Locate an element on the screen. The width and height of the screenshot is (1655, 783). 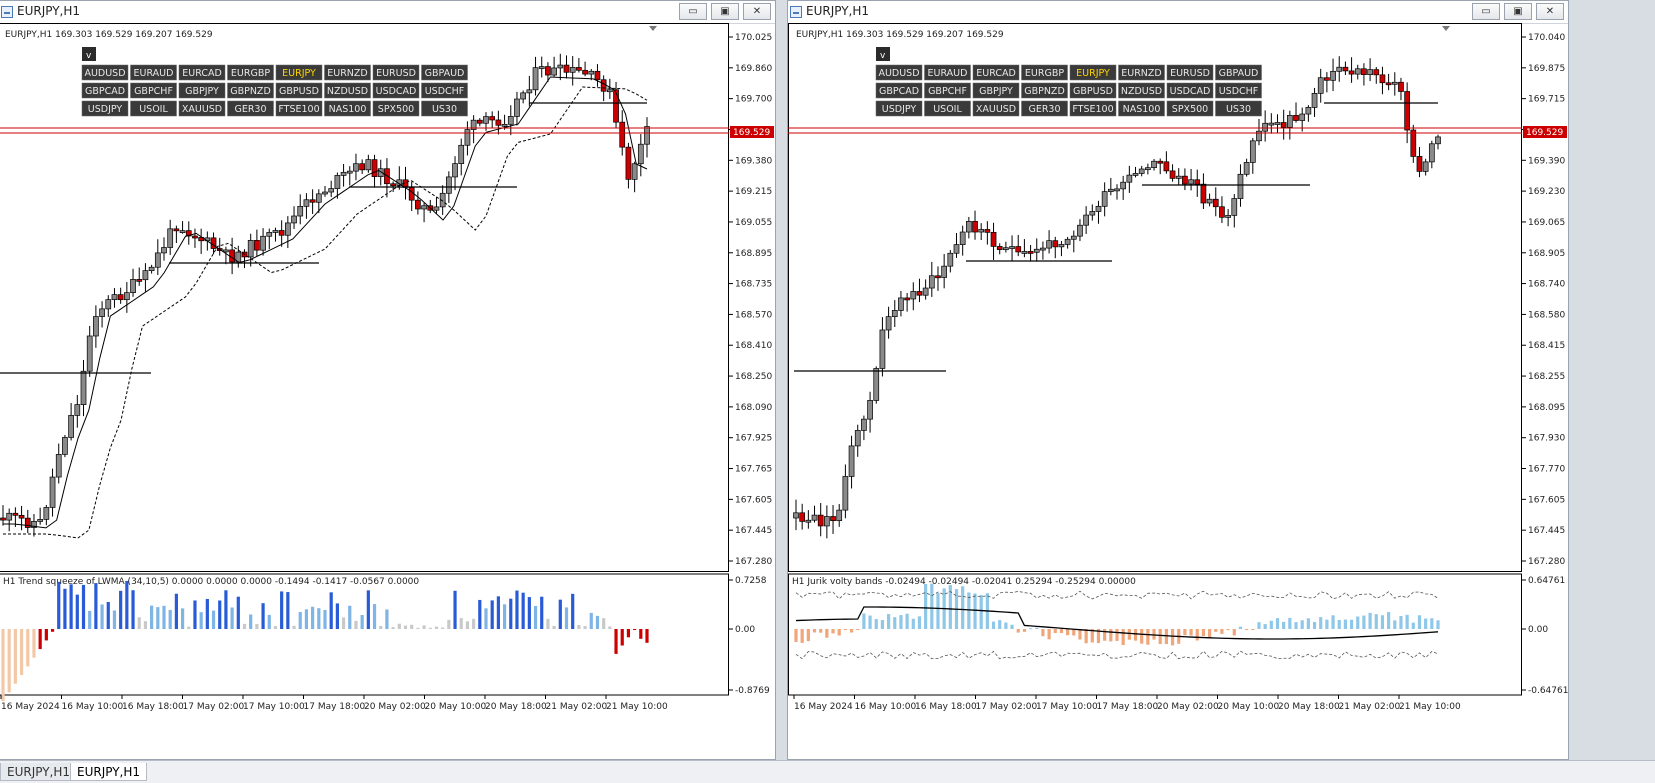
symbol-label: US30 is located at coordinates (444, 109).